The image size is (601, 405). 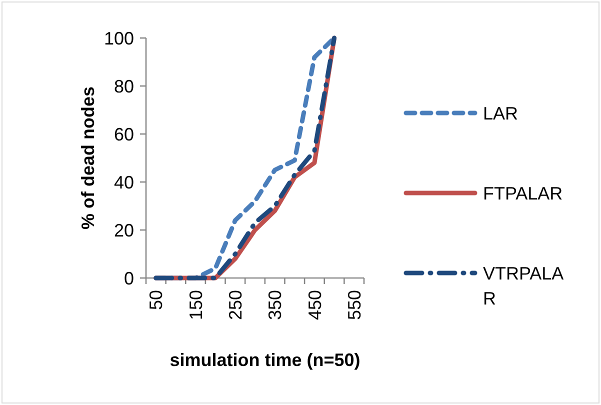 I want to click on x-tick-label: 350, so click(x=275, y=305).